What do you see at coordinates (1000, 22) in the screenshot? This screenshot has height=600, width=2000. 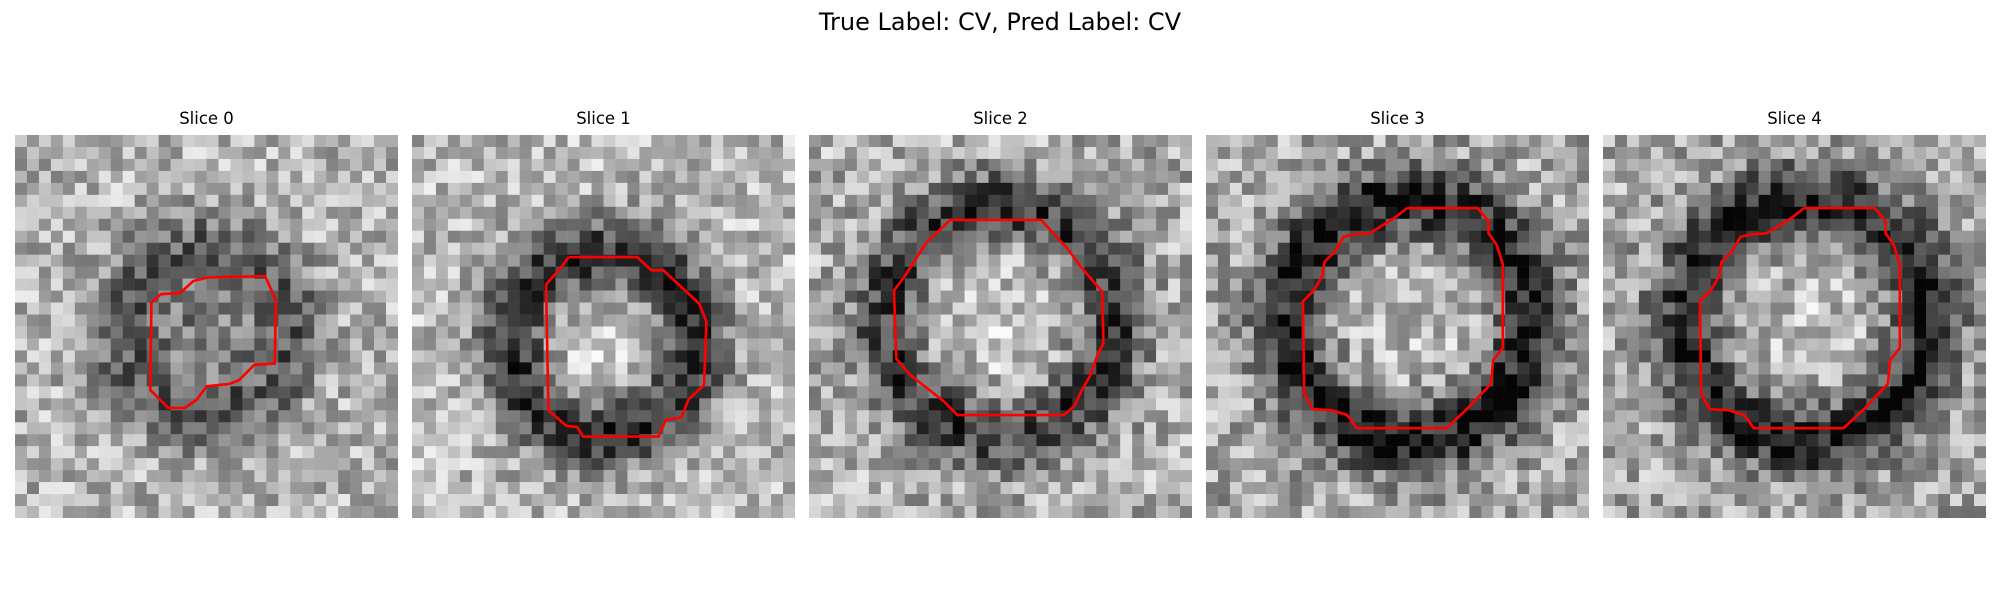 I see `figure-title: True Label: CV, Pred Label: CV` at bounding box center [1000, 22].